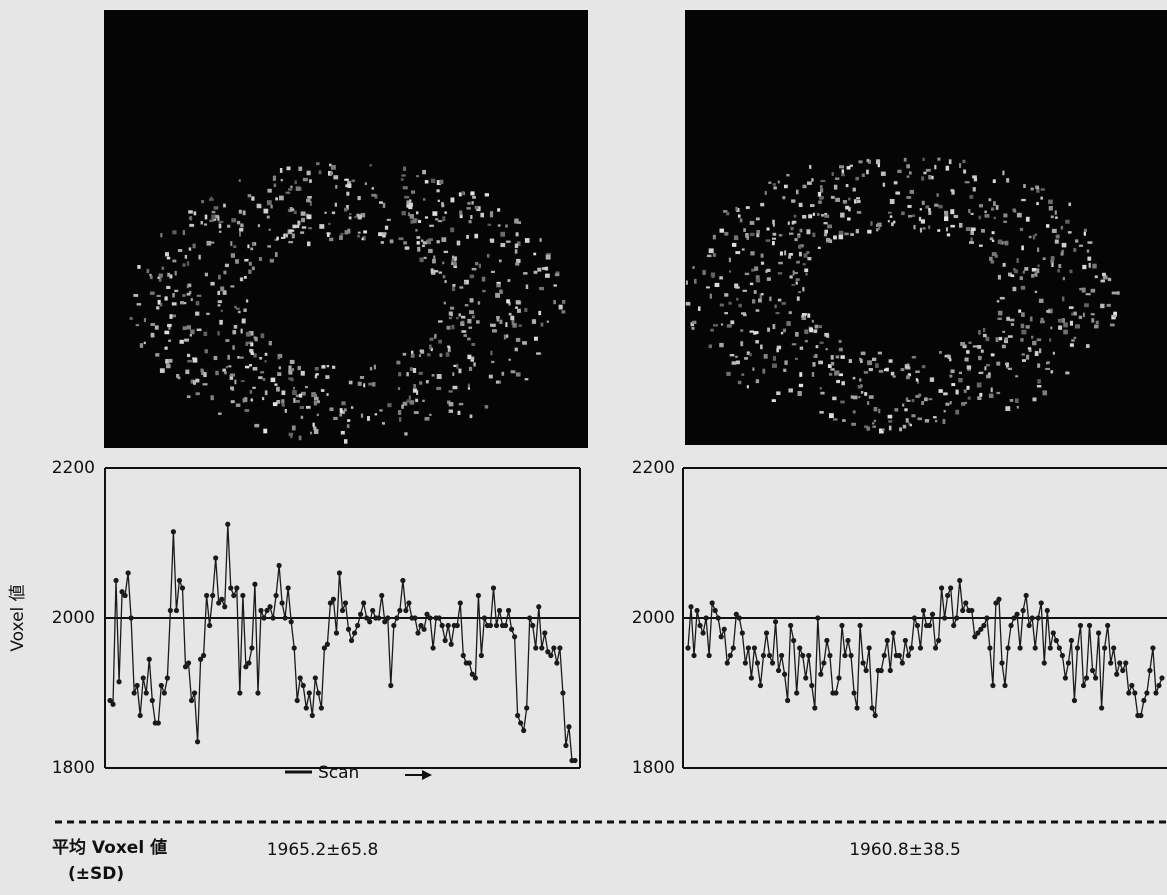 This screenshot has height=895, width=1167. Describe the element at coordinates (905, 850) in the screenshot. I see `summary-stat: 1960.8±38.5` at that location.